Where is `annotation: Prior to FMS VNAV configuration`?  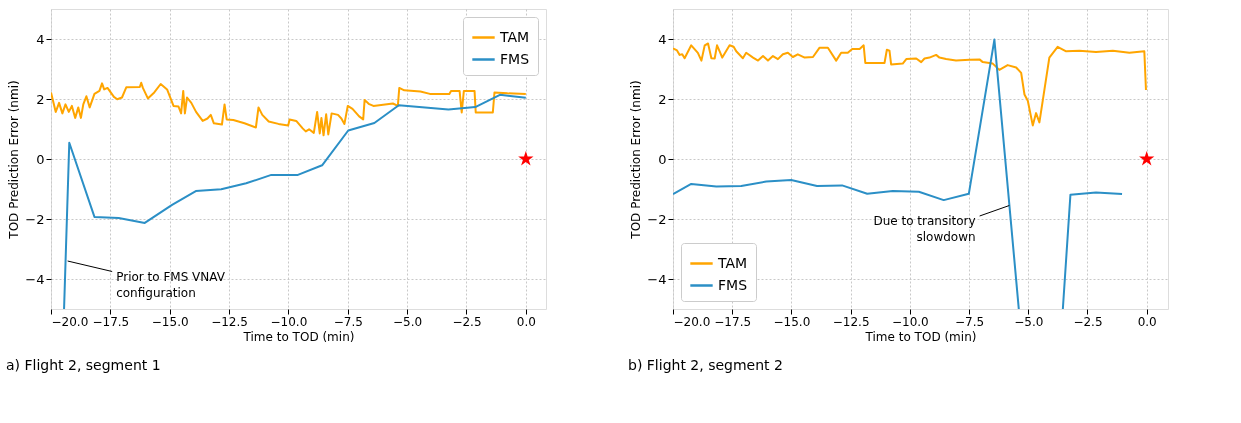 annotation: Prior to FMS VNAV configuration is located at coordinates (171, 284).